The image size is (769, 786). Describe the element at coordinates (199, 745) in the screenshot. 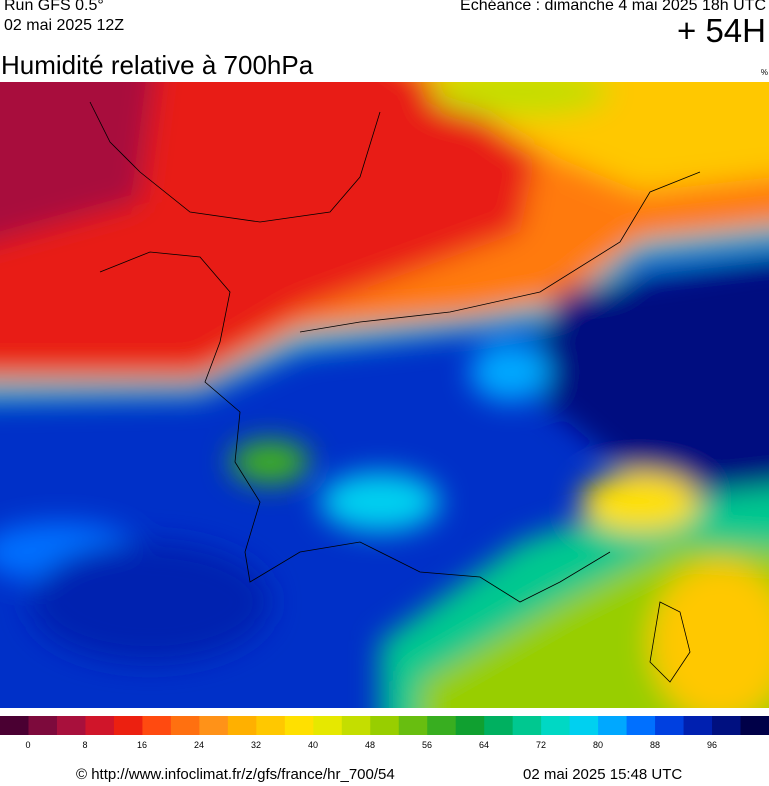

I see `colorbar-label: 24` at that location.